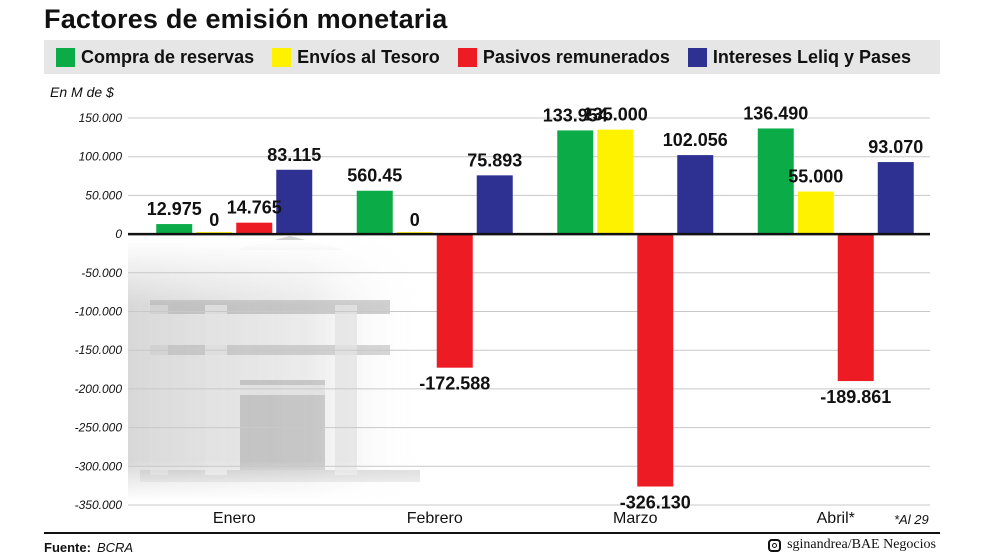  What do you see at coordinates (494, 160) in the screenshot?
I see `data-label-intereses-1: 75.893` at bounding box center [494, 160].